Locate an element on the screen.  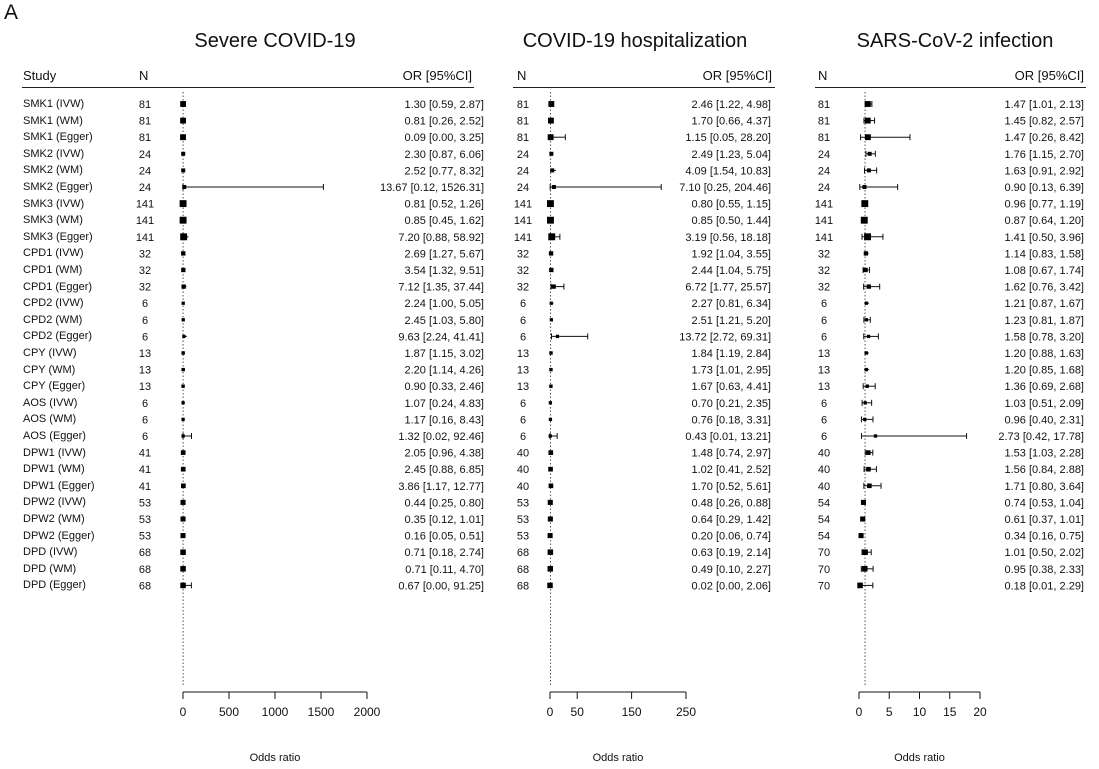
or-ci-label: 2.05 [0.96, 4.38] is located at coordinates (444, 454).